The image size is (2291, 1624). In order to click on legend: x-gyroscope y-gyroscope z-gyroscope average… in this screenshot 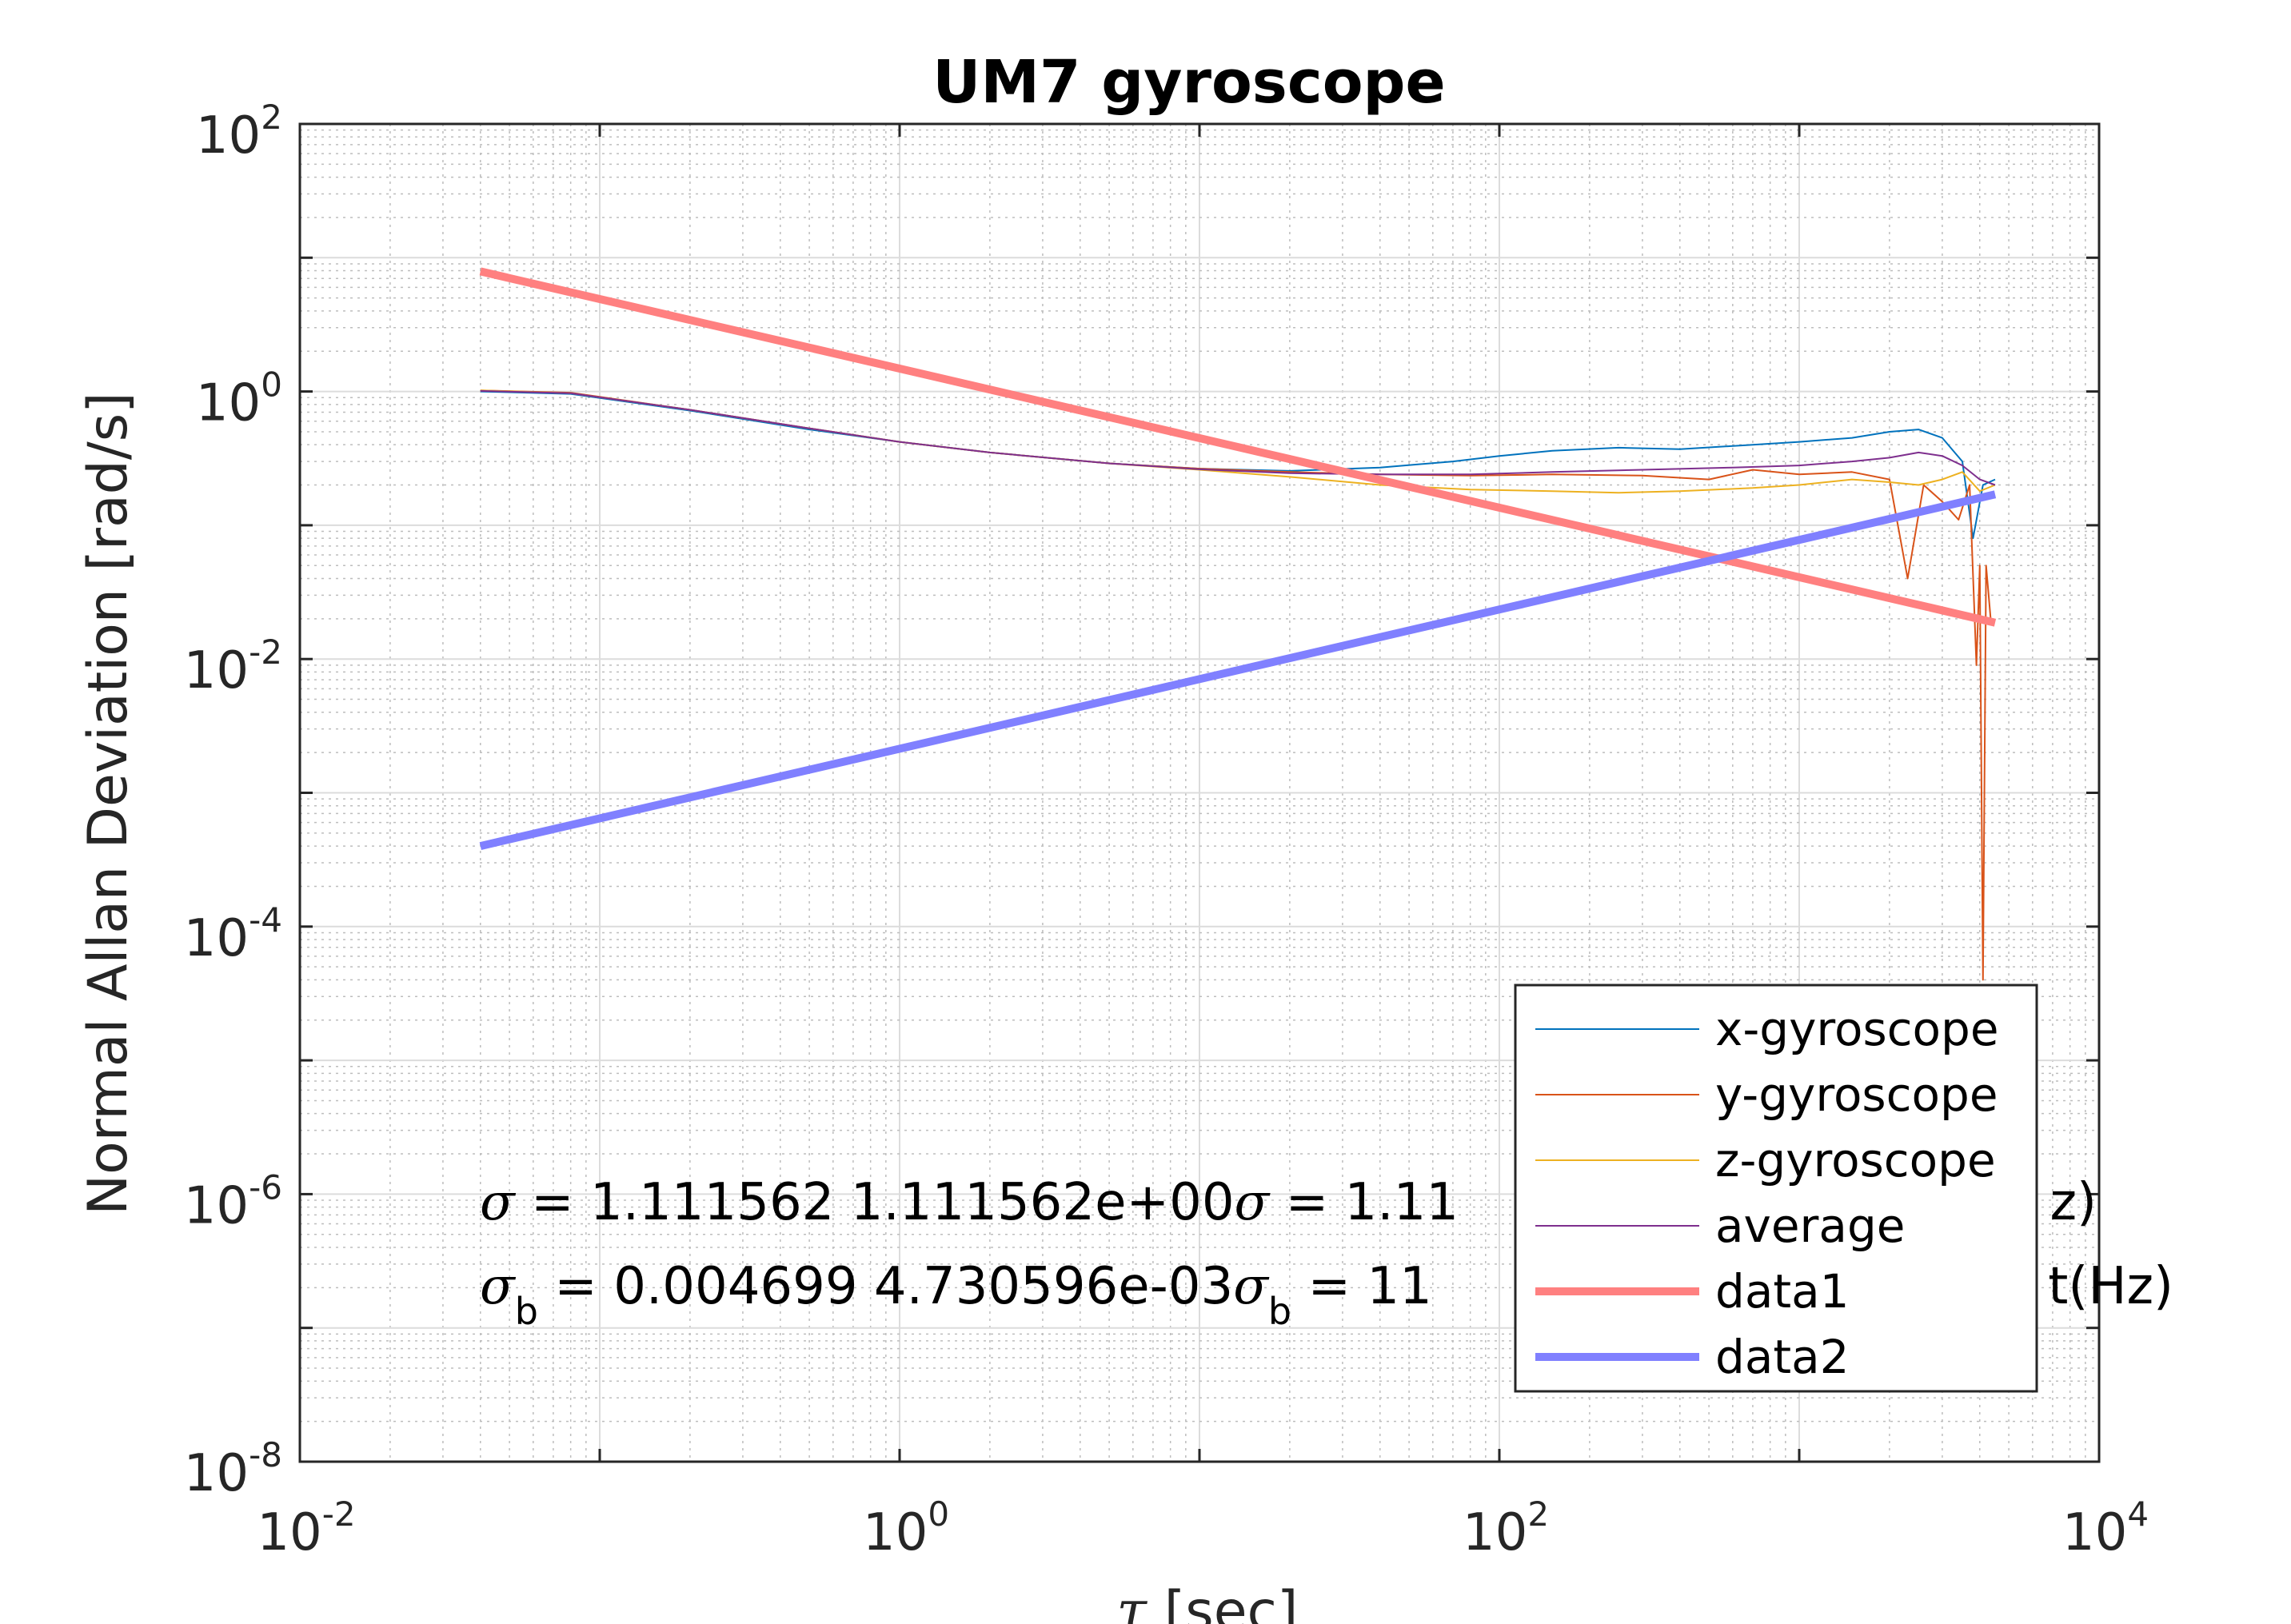, I will do `click(1776, 1189)`.